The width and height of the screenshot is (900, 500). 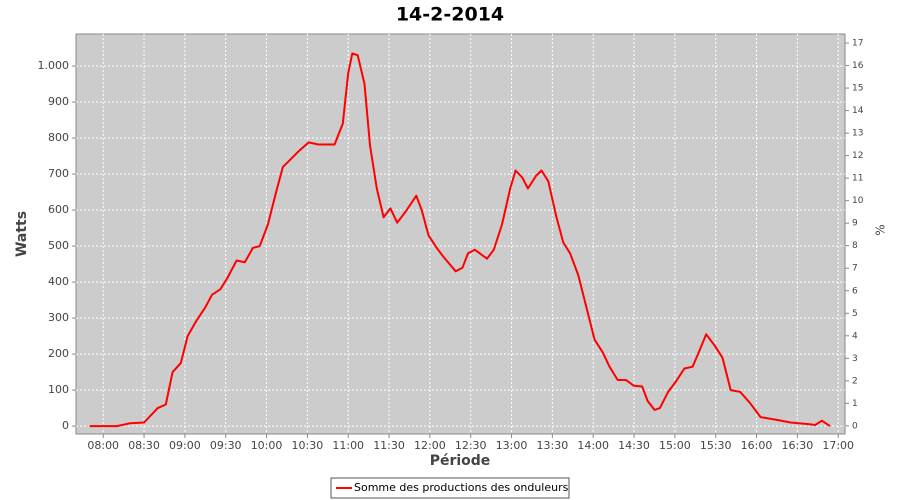 What do you see at coordinates (858, 201) in the screenshot?
I see `y2-tick-label: 10` at bounding box center [858, 201].